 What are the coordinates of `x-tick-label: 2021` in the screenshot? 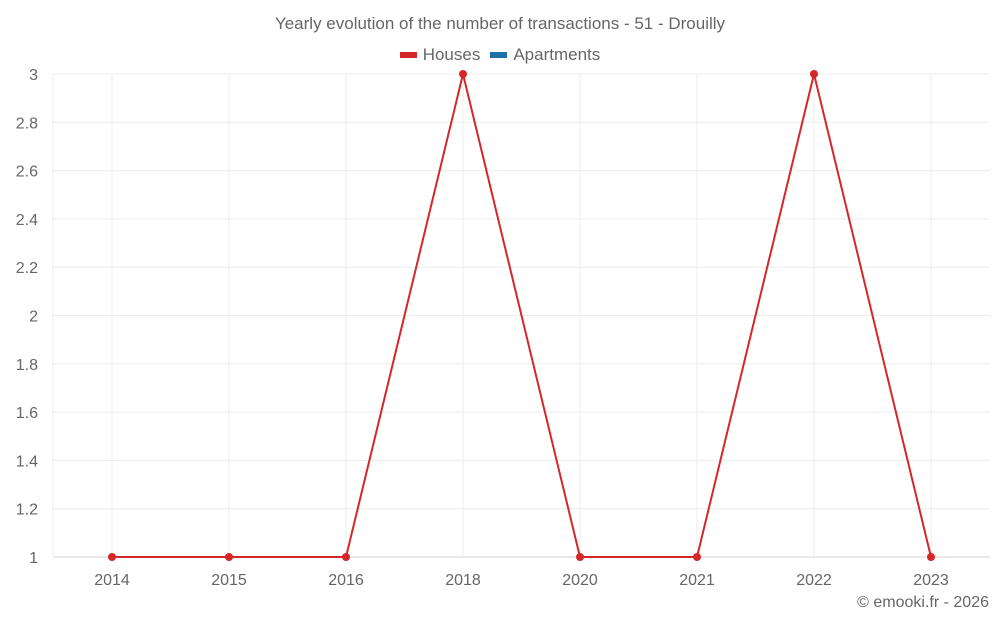 It's located at (697, 580).